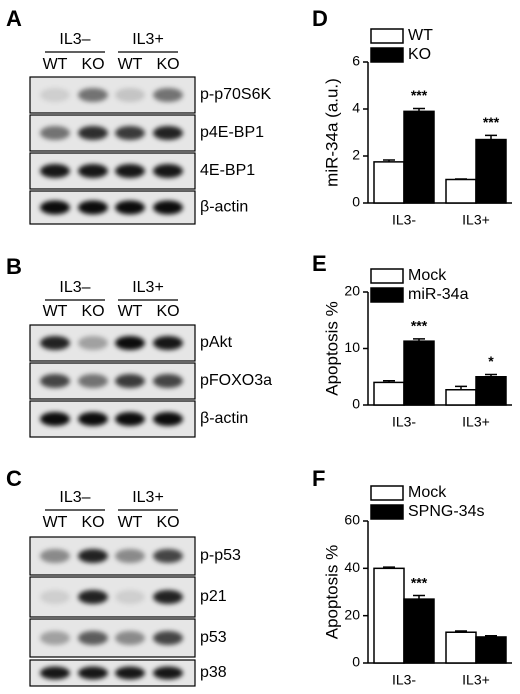  What do you see at coordinates (14, 478) in the screenshot?
I see `panel-letter: C` at bounding box center [14, 478].